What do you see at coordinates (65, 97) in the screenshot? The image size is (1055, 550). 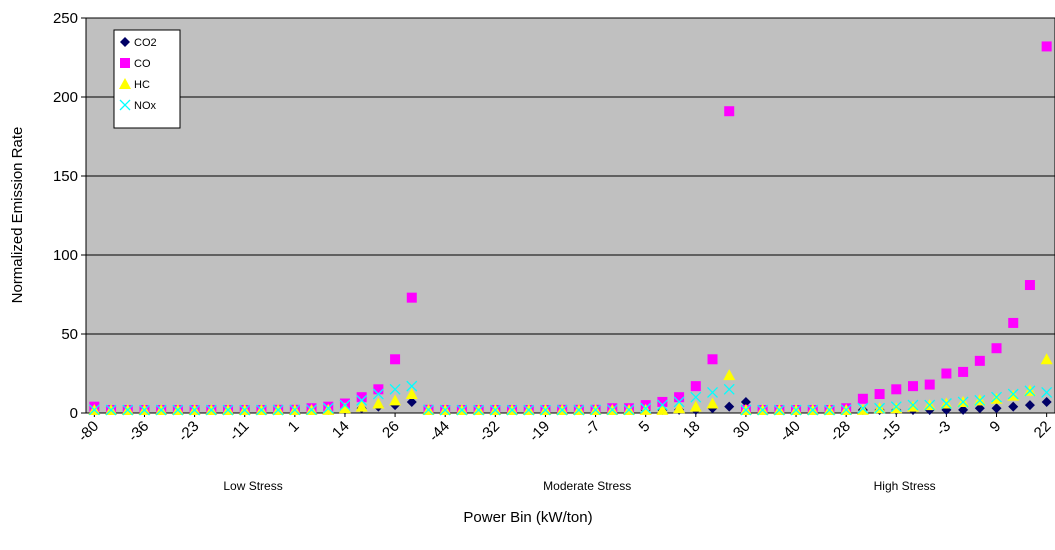 I see `y-tick-label-4: 200` at bounding box center [65, 97].